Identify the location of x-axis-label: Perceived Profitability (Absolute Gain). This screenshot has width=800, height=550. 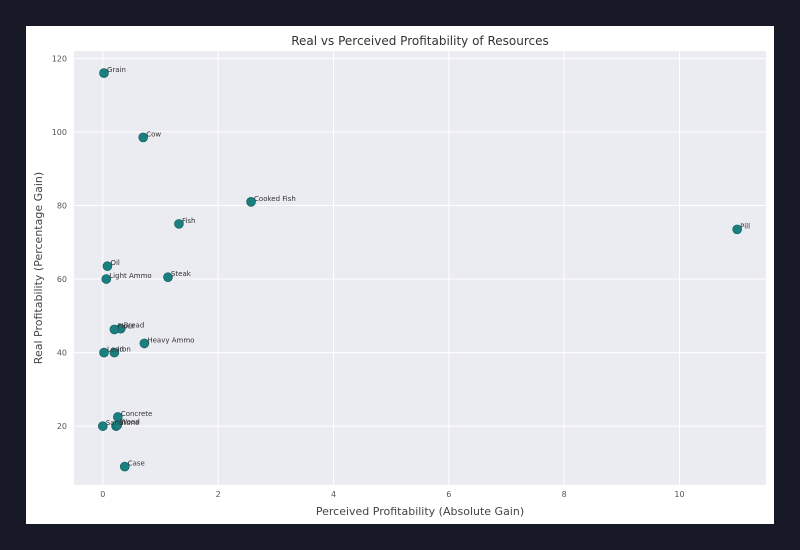
(420, 511).